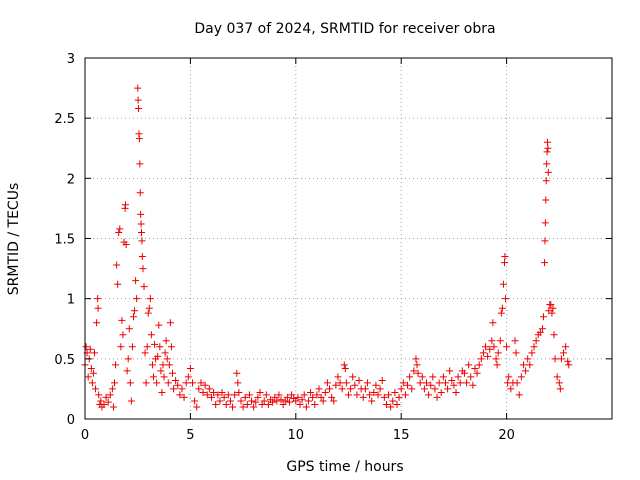 This screenshot has height=480, width=640. I want to click on y-tick-label: 3, so click(71, 59).